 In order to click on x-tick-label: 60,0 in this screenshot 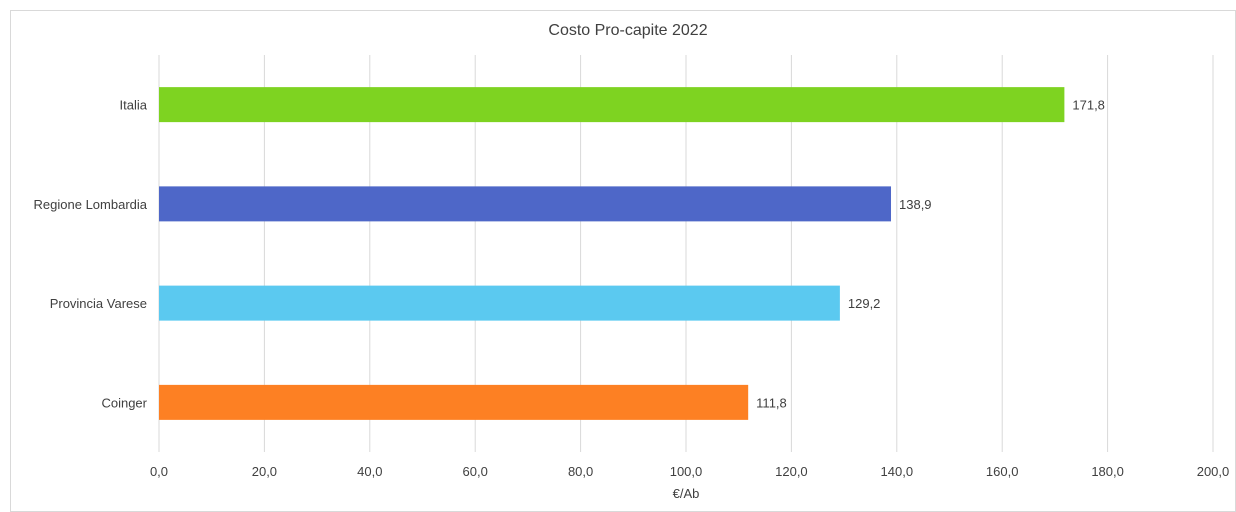, I will do `click(475, 471)`.